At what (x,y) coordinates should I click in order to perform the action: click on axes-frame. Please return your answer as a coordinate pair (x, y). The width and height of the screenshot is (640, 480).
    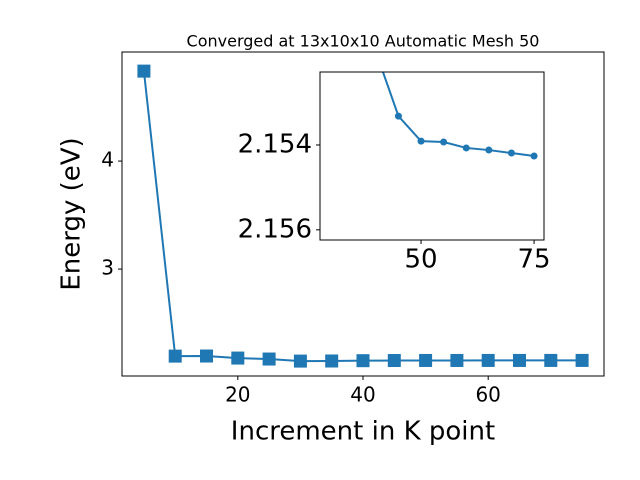
    Looking at the image, I should click on (432, 156).